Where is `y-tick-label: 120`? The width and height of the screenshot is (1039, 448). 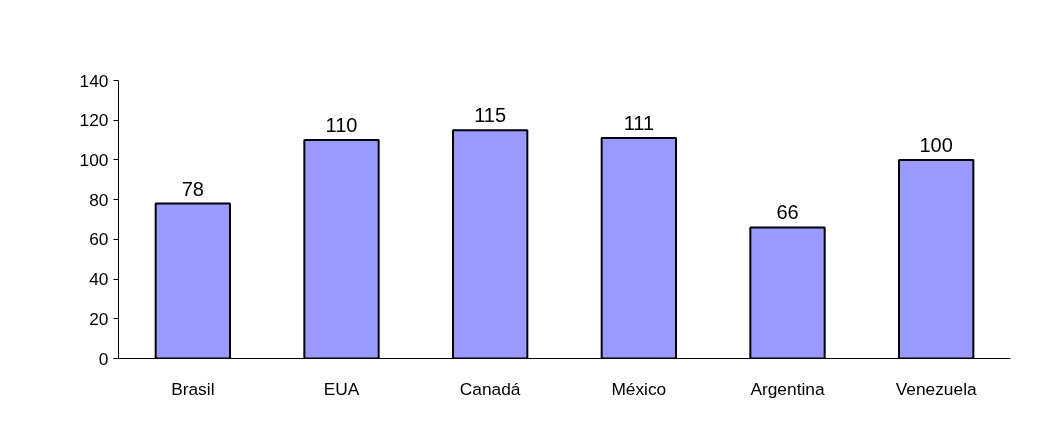 y-tick-label: 120 is located at coordinates (94, 120).